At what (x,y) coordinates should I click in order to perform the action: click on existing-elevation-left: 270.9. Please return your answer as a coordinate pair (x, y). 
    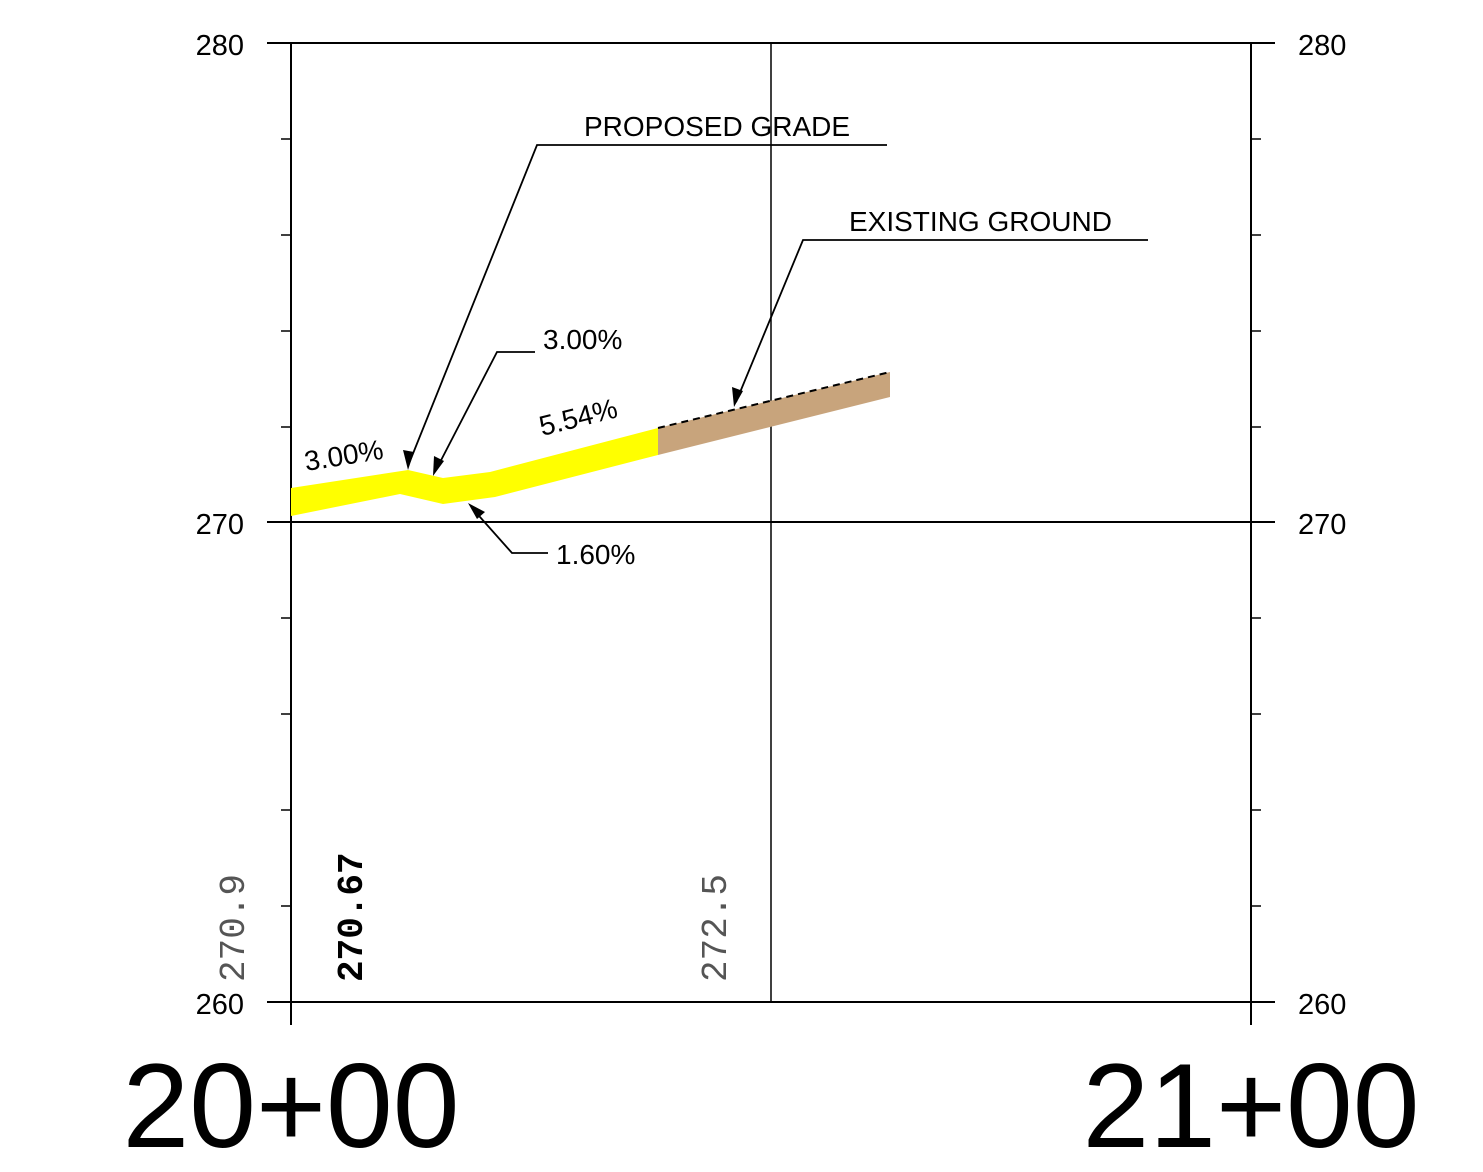
    Looking at the image, I should click on (234, 928).